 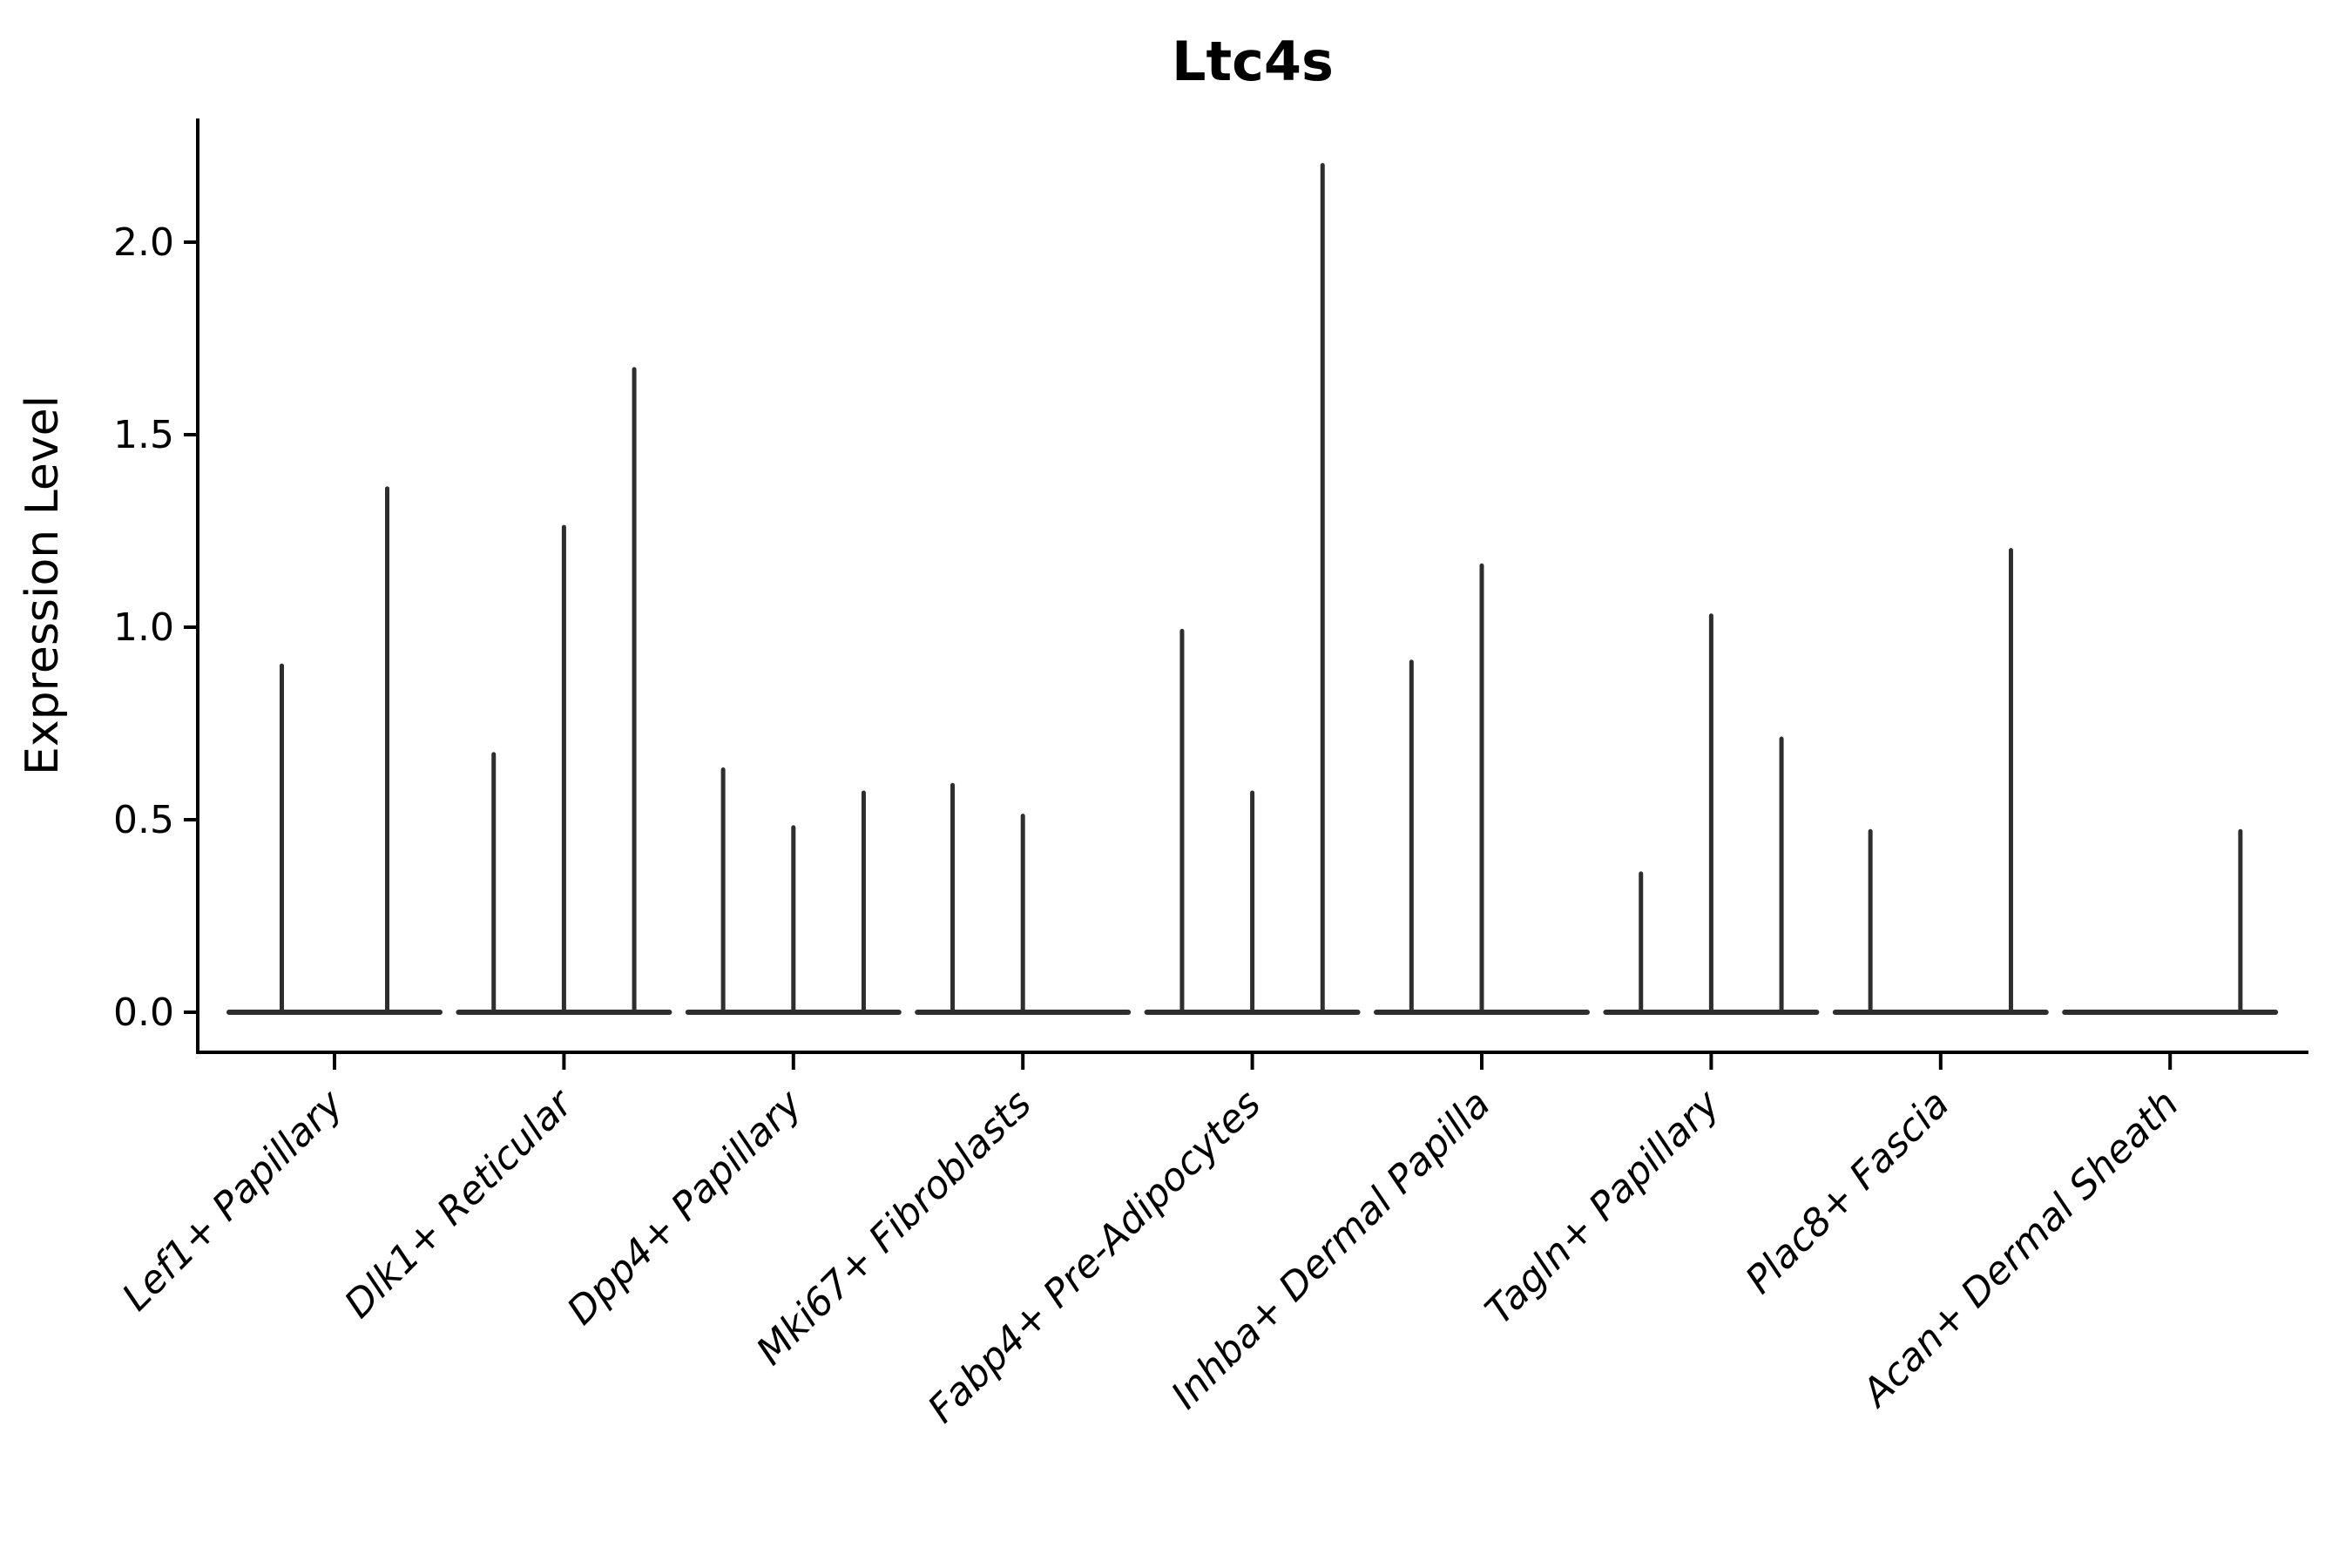 What do you see at coordinates (143, 820) in the screenshot?
I see `y-tick-label: 0.5` at bounding box center [143, 820].